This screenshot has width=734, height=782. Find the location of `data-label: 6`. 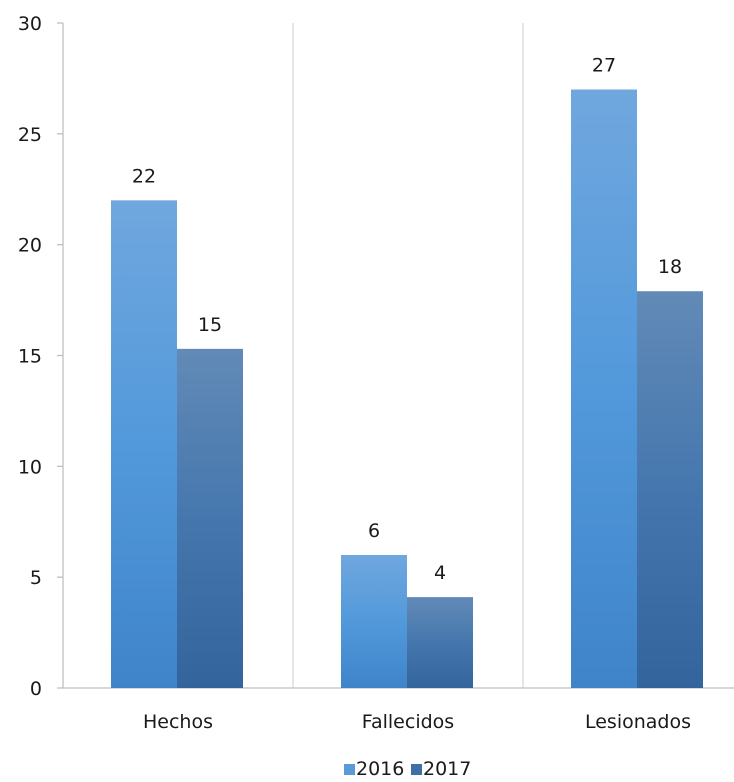

data-label: 6 is located at coordinates (374, 531).